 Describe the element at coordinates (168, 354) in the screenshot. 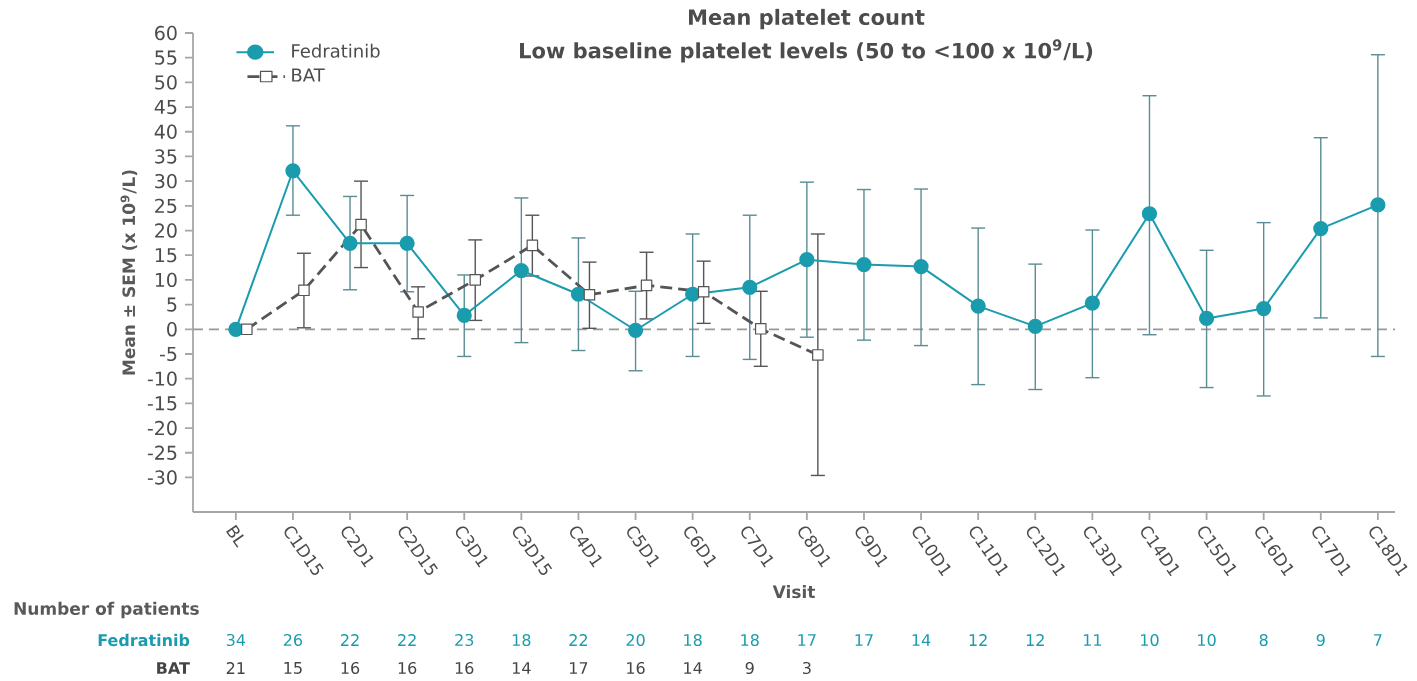

I see `y-tick-label: -5` at that location.